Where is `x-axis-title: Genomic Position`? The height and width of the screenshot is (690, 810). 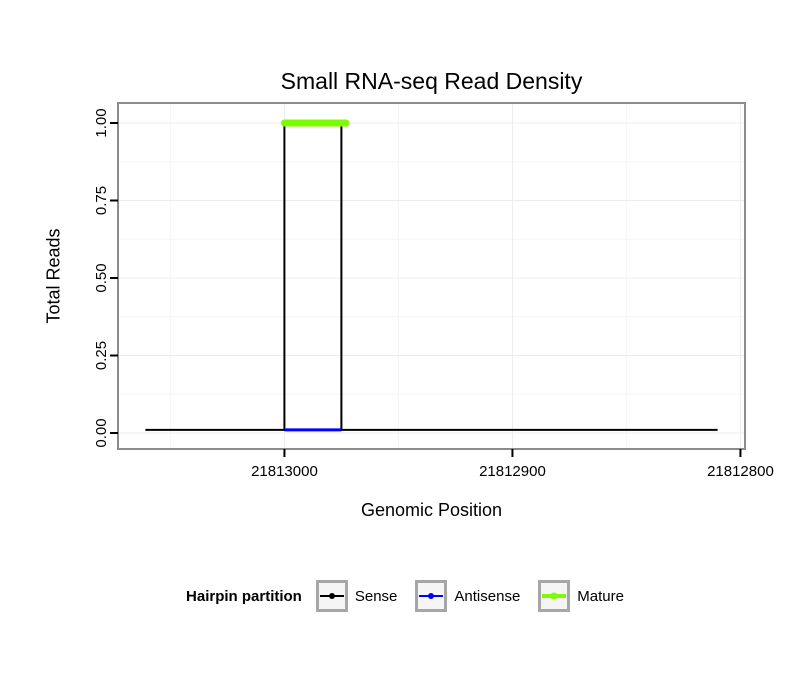
x-axis-title: Genomic Position is located at coordinates (431, 510).